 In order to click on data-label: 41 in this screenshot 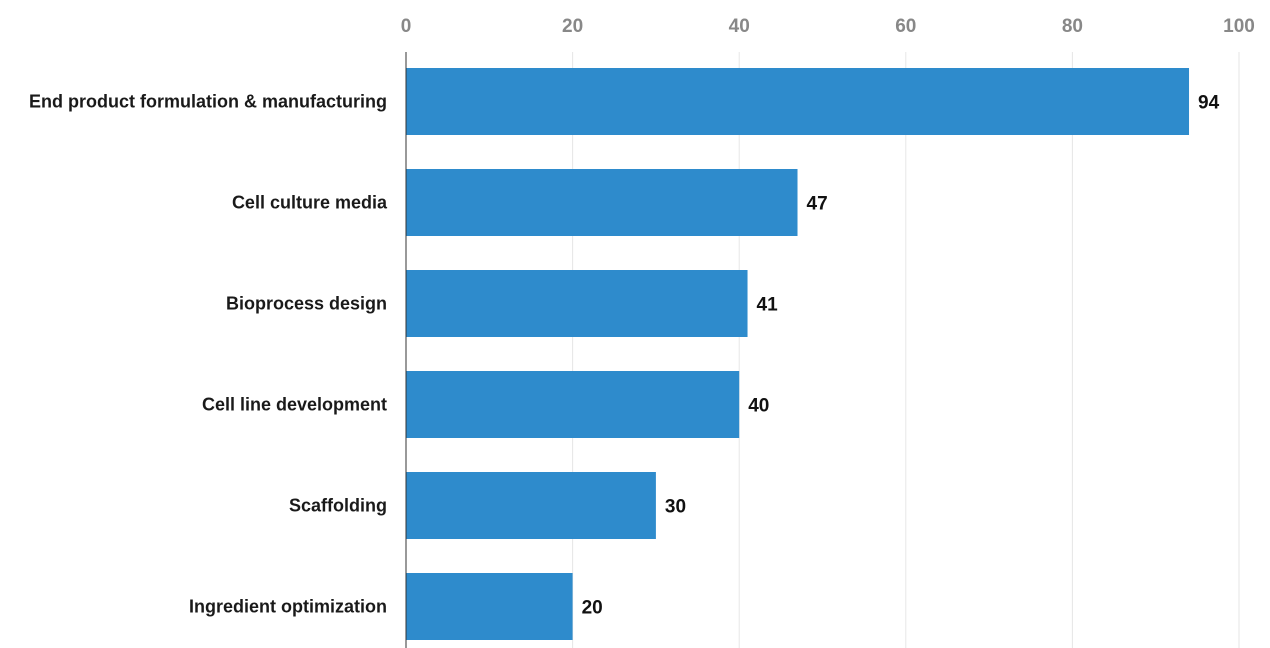, I will do `click(768, 305)`.